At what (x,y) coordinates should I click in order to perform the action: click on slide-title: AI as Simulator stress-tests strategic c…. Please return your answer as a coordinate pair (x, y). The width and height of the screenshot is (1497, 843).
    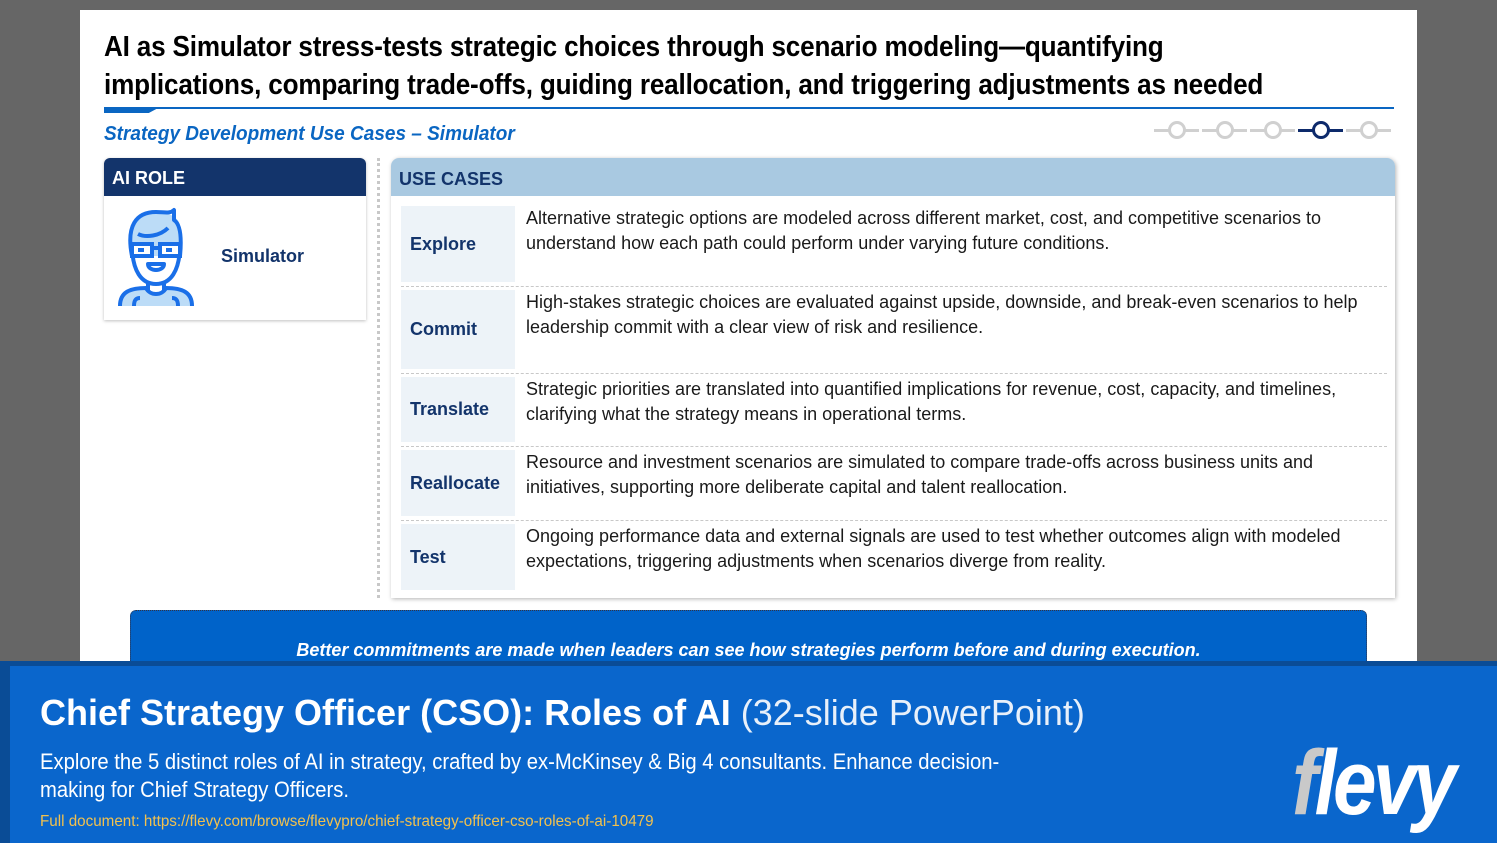
    Looking at the image, I should click on (684, 66).